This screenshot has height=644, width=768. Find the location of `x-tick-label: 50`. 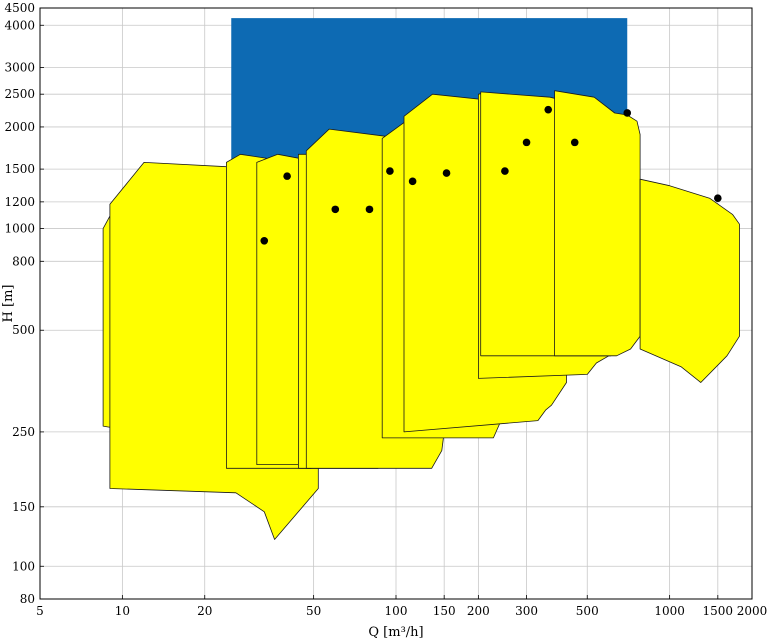

x-tick-label: 50 is located at coordinates (313, 611).